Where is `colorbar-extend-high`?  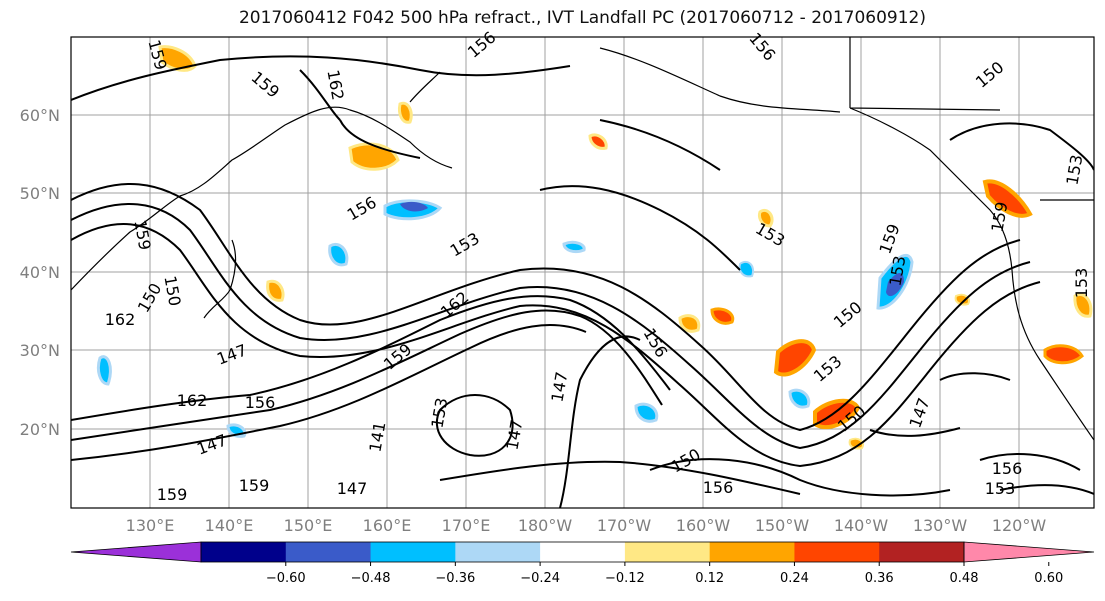 colorbar-extend-high is located at coordinates (1029, 552).